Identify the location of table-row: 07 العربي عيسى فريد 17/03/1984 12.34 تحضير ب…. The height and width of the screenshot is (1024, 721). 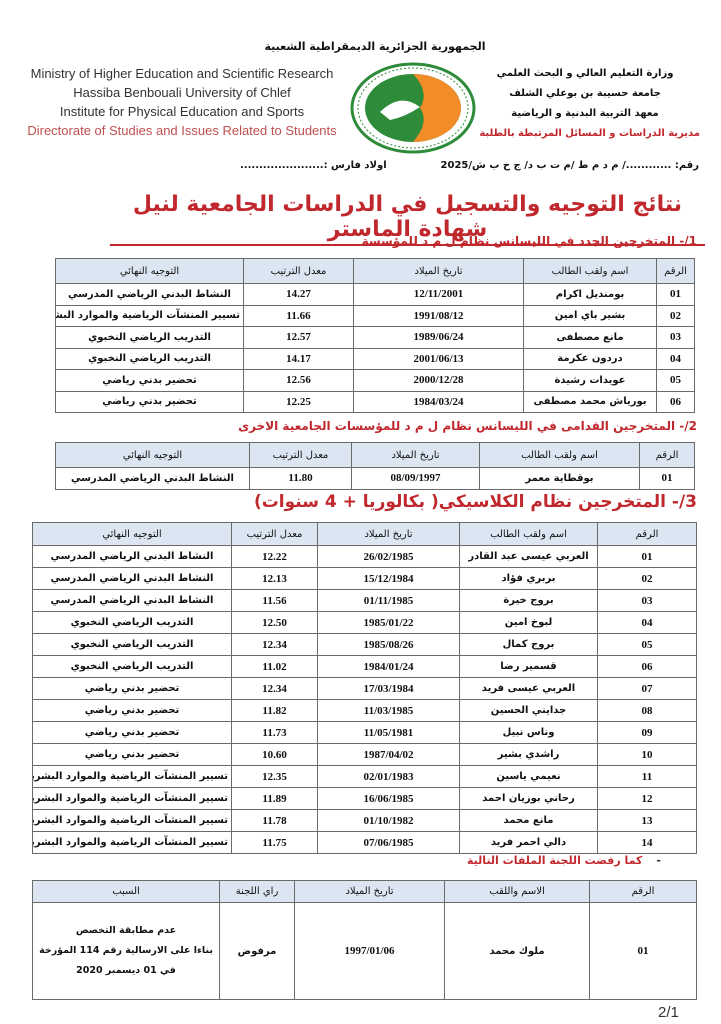
(364, 688).